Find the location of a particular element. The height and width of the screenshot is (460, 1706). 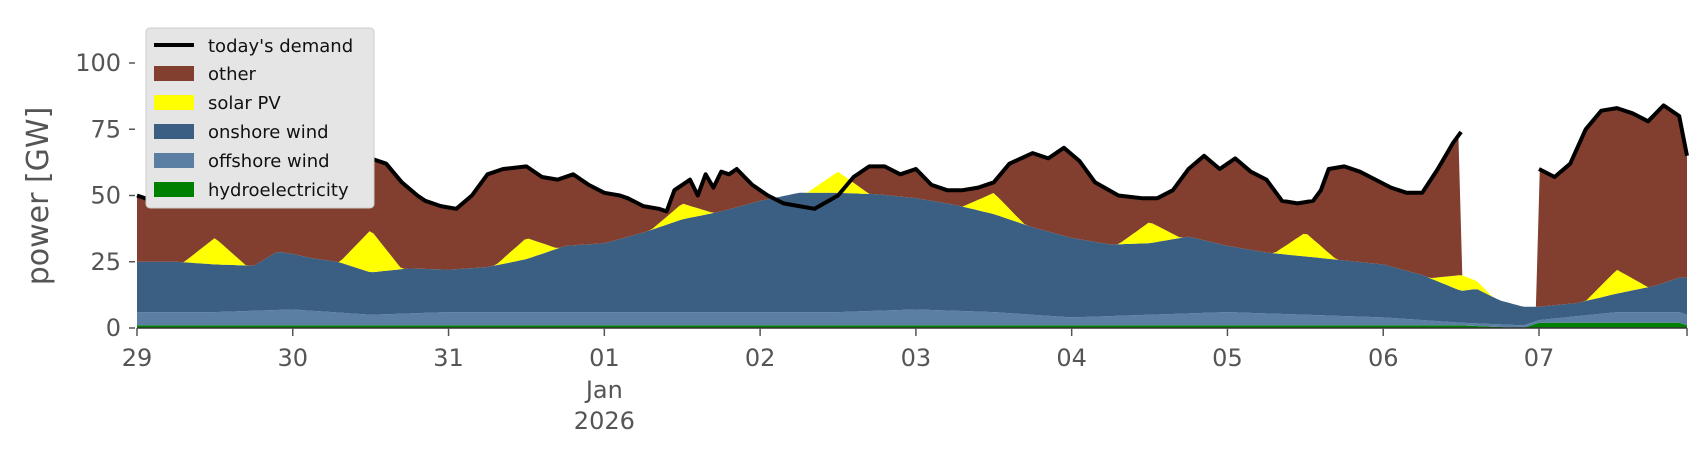

legend-label-solar: solar PV is located at coordinates (244, 103).